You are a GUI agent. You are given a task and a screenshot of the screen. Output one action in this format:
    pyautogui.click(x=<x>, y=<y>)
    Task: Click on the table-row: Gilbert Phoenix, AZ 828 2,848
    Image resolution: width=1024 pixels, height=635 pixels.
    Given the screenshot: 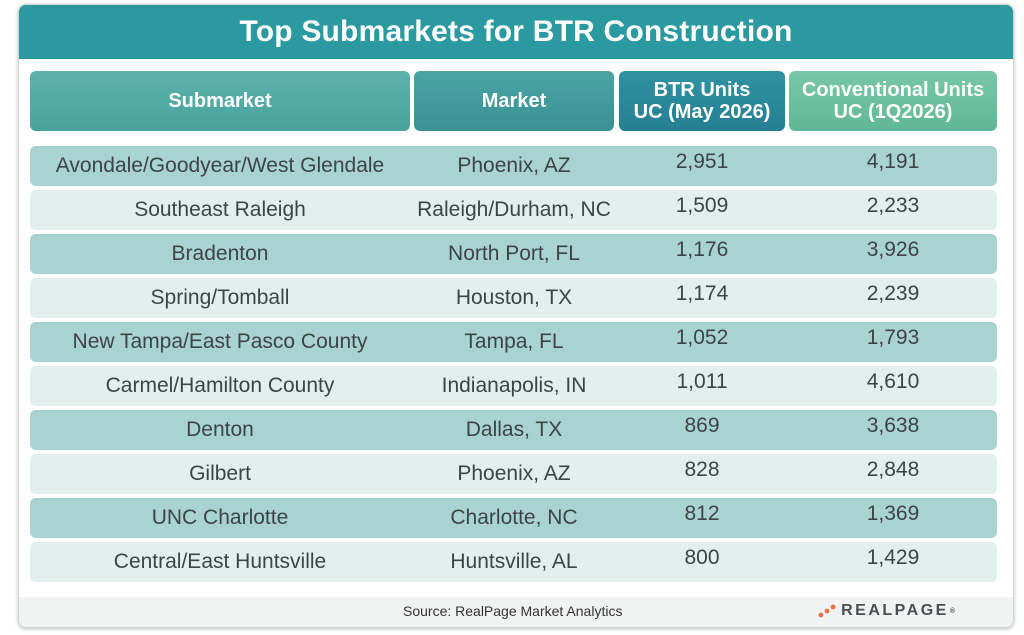 What is the action you would take?
    pyautogui.click(x=513, y=474)
    